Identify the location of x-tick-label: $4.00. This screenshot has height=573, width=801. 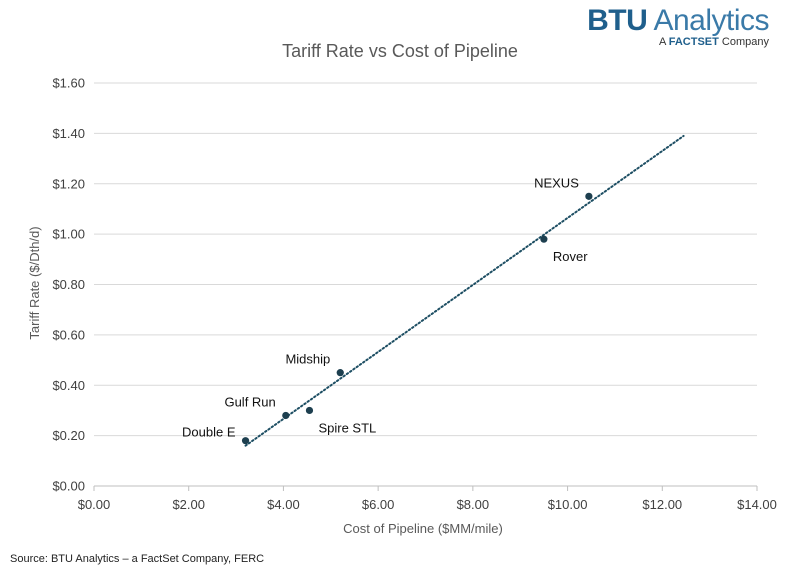
(283, 504).